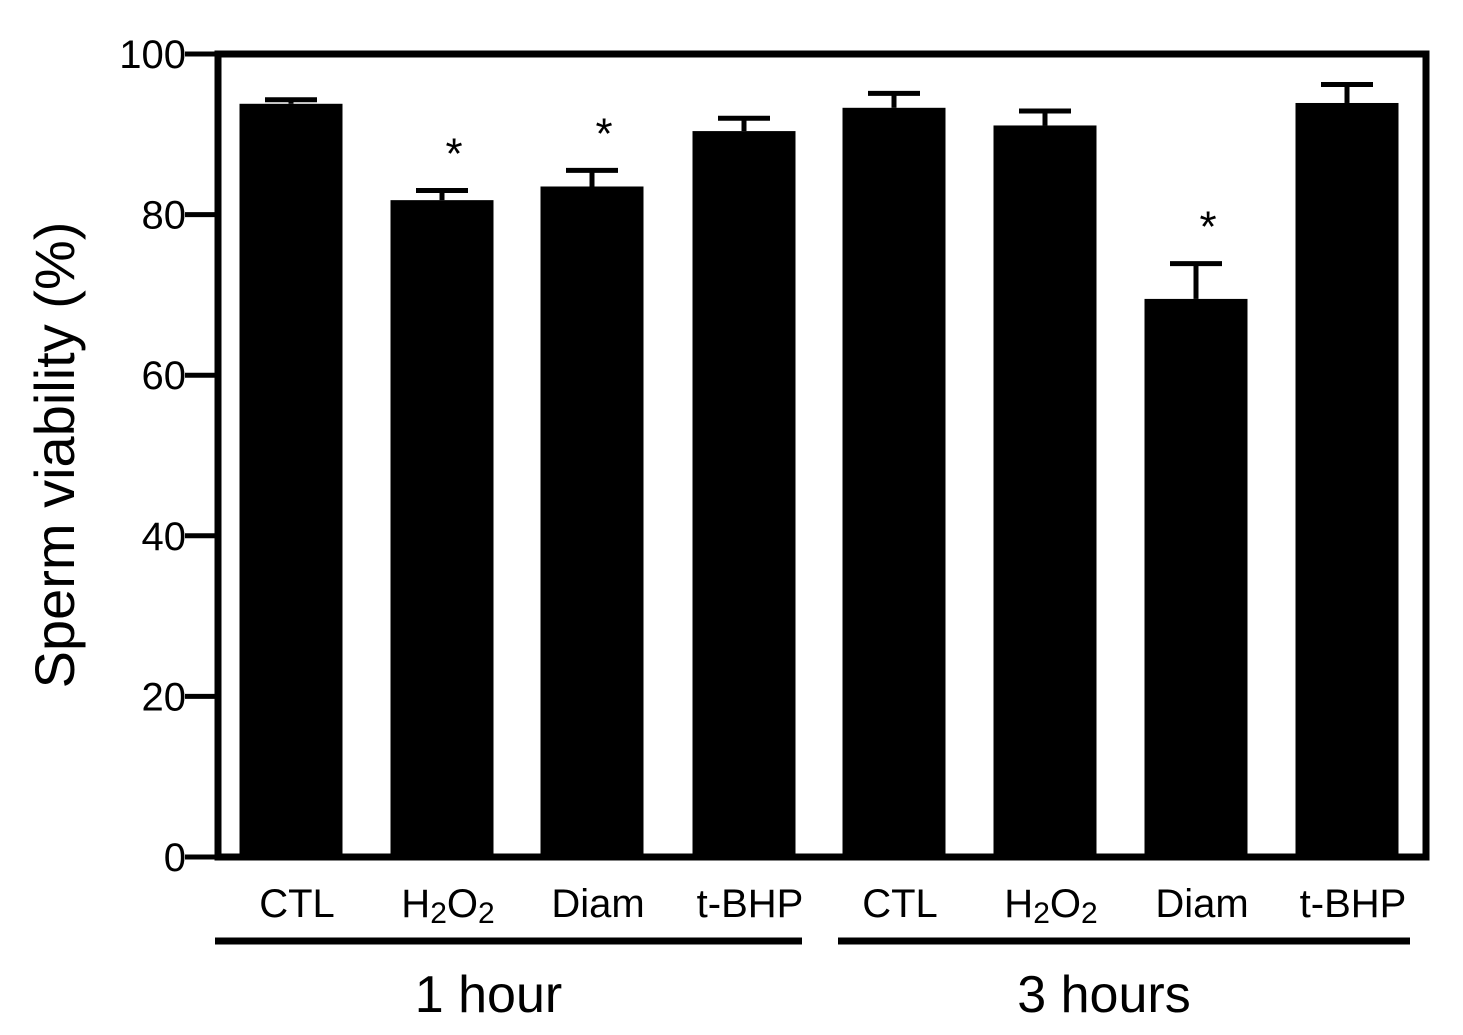 The height and width of the screenshot is (1035, 1463). What do you see at coordinates (164, 537) in the screenshot?
I see `y-tick-label: 40` at bounding box center [164, 537].